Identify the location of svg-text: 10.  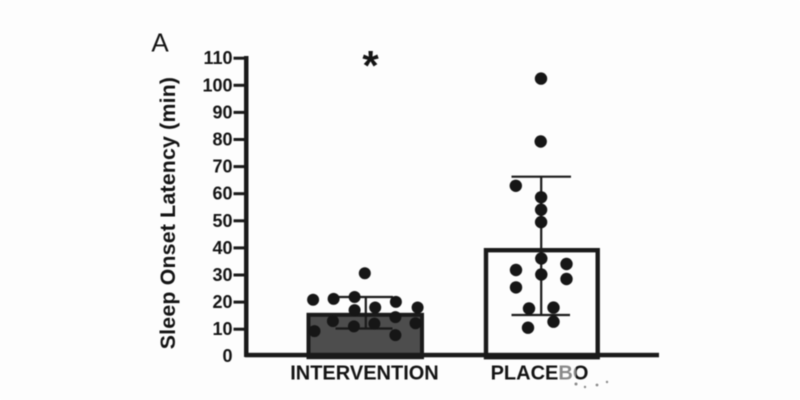
(222, 329).